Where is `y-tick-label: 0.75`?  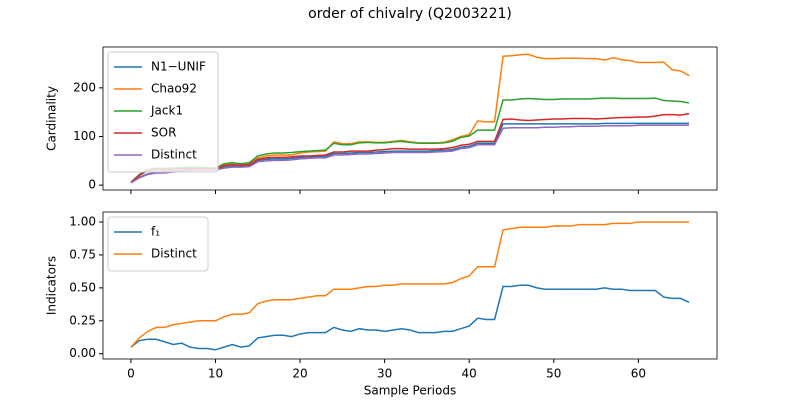 y-tick-label: 0.75 is located at coordinates (82, 254).